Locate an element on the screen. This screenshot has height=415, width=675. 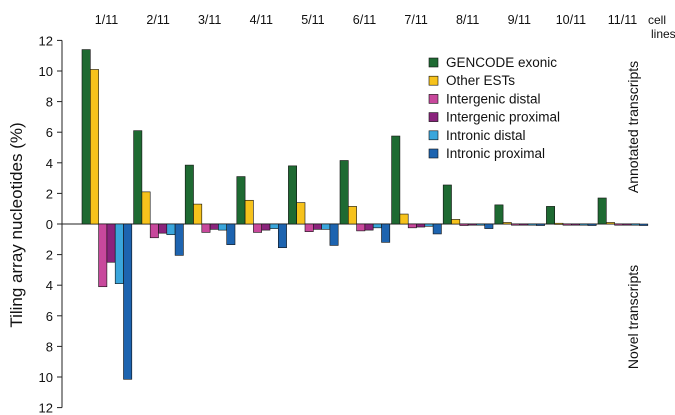
category-suffix-lines: lines is located at coordinates (663, 34).